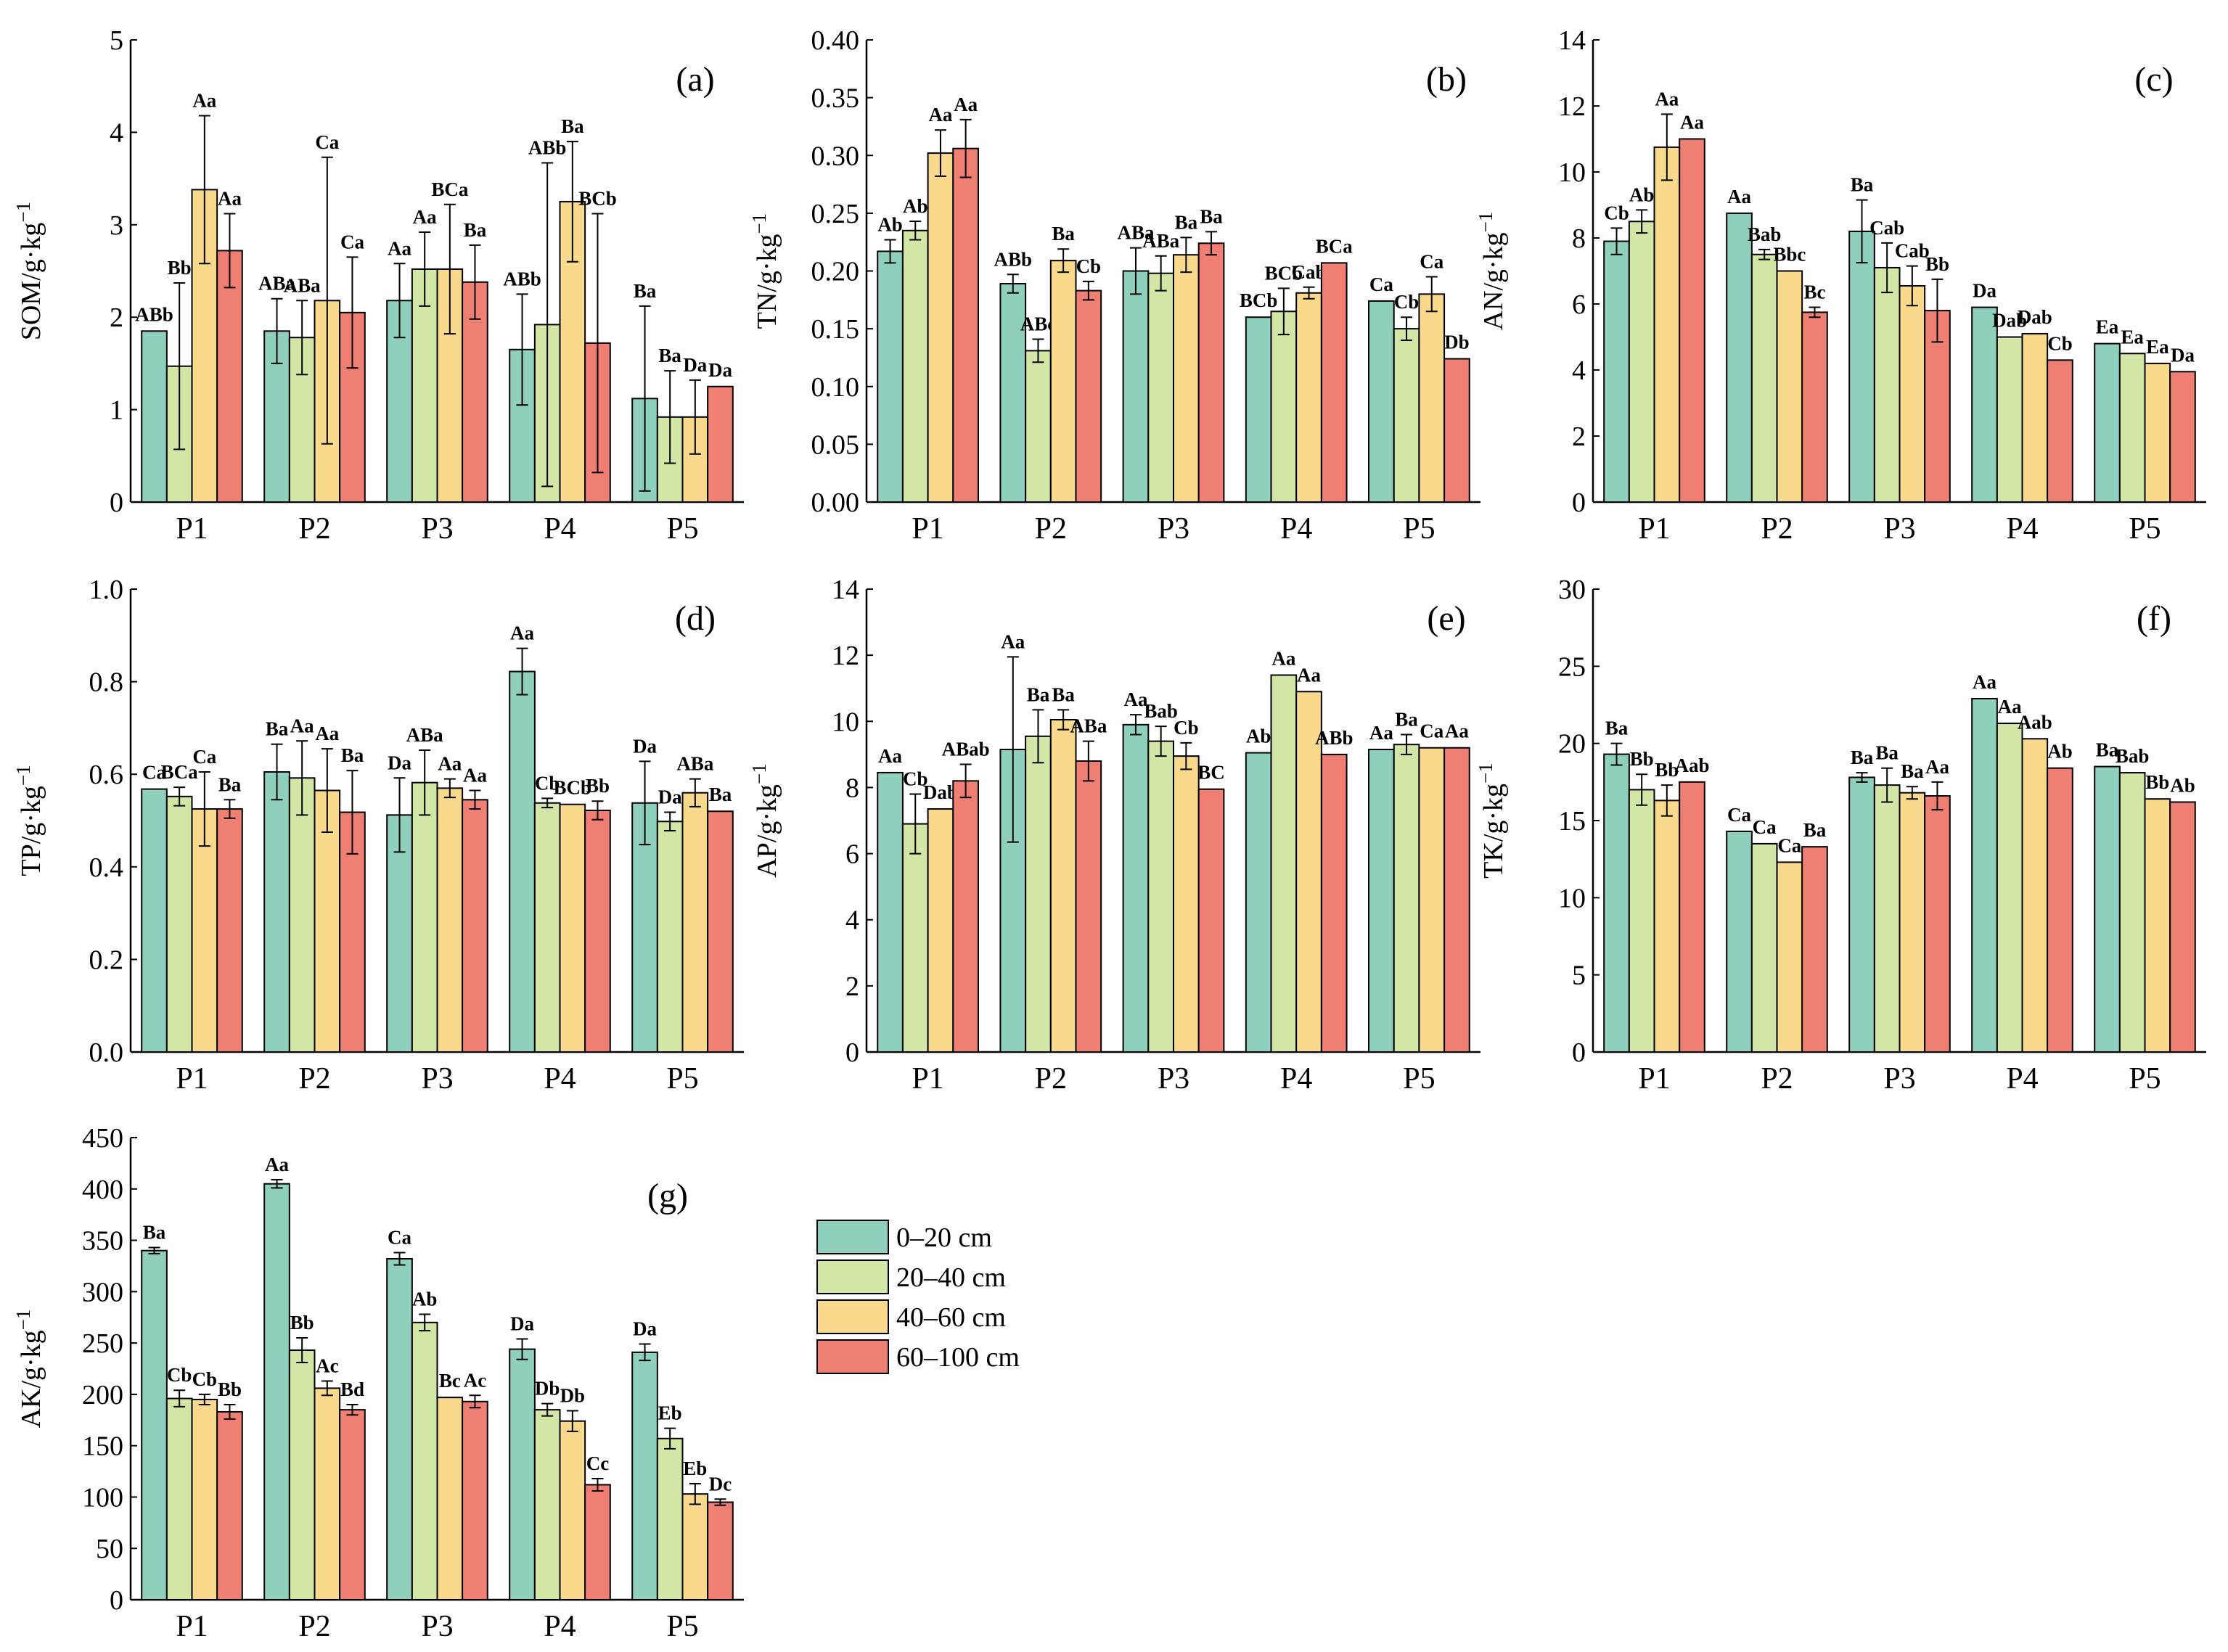  What do you see at coordinates (180, 772) in the screenshot?
I see `significance-label: BCa` at bounding box center [180, 772].